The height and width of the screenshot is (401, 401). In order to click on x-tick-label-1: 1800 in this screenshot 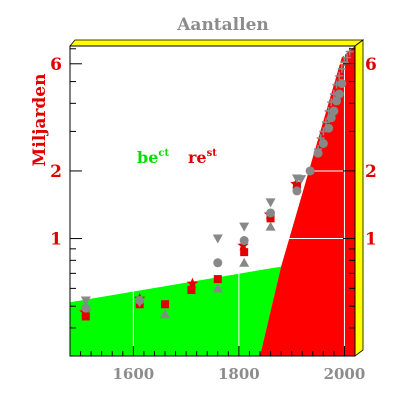, I will do `click(239, 374)`.